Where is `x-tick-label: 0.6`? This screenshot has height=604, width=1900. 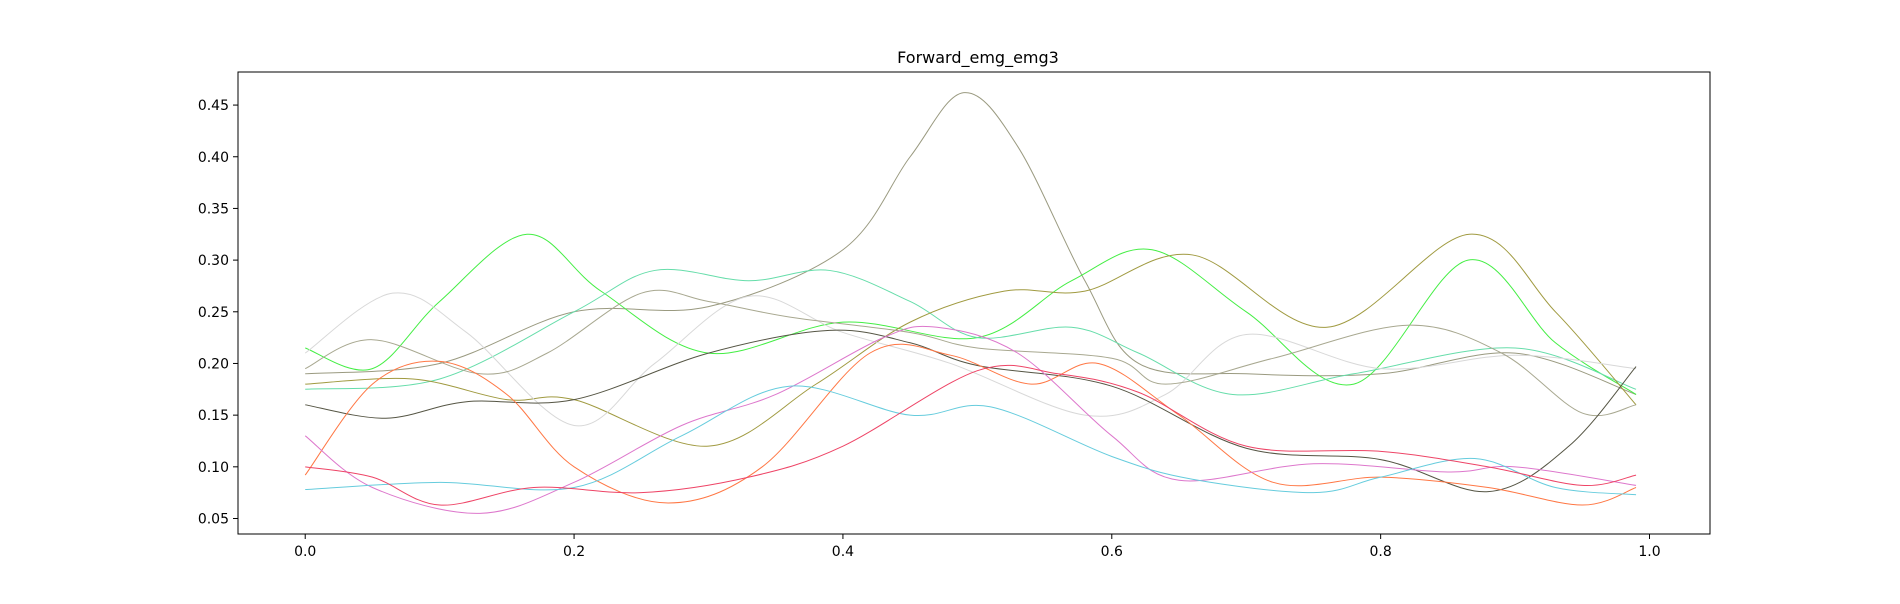
x-tick-label: 0.6 is located at coordinates (1112, 552).